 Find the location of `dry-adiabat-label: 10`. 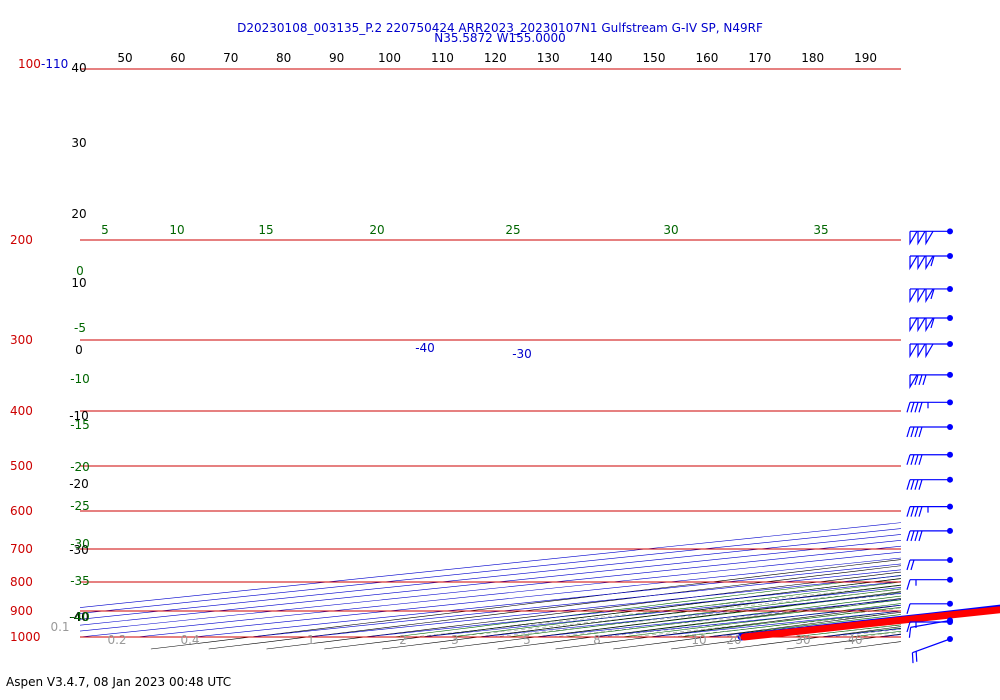

dry-adiabat-label: 10 is located at coordinates (78, 283).